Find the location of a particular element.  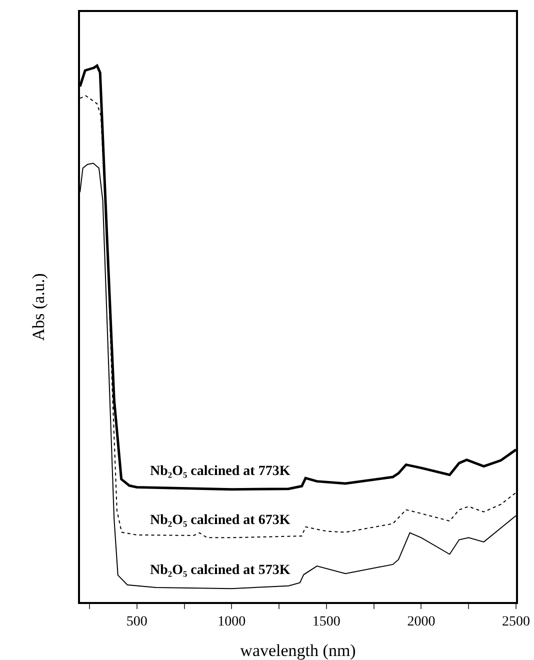

x-tick-label: 1500 is located at coordinates (326, 622).